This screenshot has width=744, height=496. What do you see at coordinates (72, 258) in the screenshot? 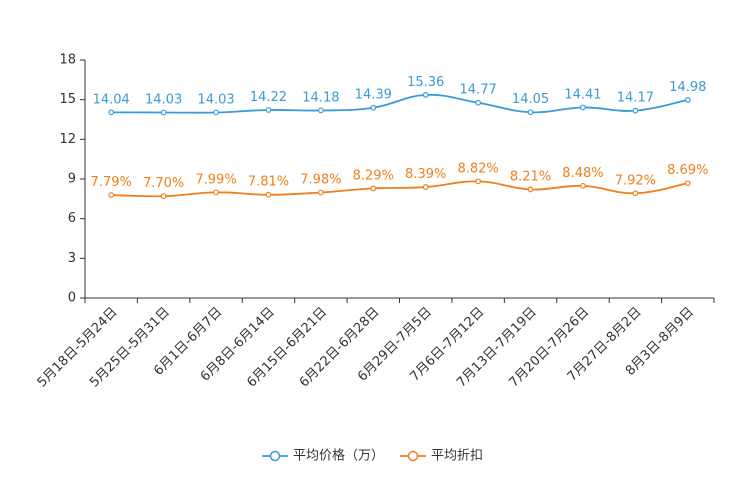
I see `y-tick-label: 3` at bounding box center [72, 258].